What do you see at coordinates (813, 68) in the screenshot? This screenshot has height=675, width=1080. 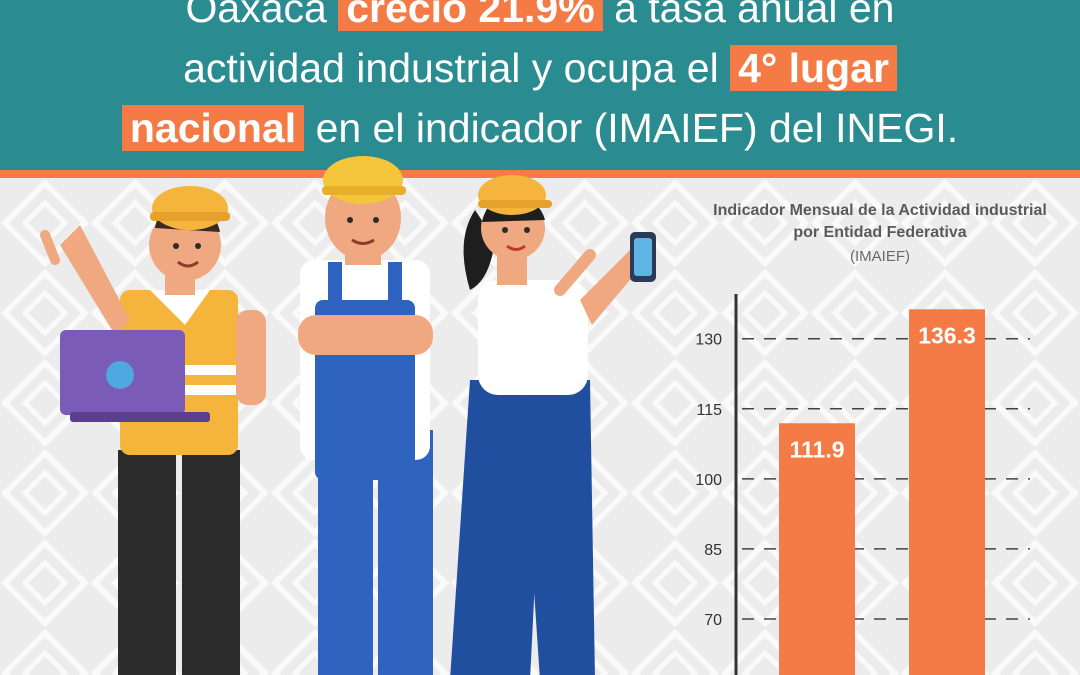 I see `headline-highlight-rank: 4° lugar` at bounding box center [813, 68].